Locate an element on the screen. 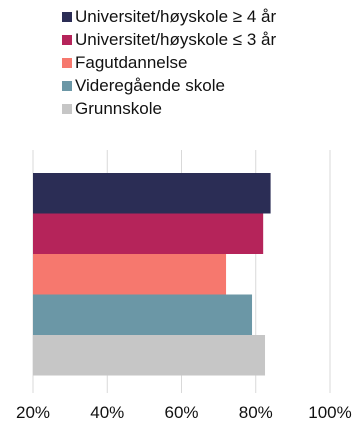 The width and height of the screenshot is (359, 443). legend-item: Universitet/høyskole ≤ 3 år is located at coordinates (169, 39).